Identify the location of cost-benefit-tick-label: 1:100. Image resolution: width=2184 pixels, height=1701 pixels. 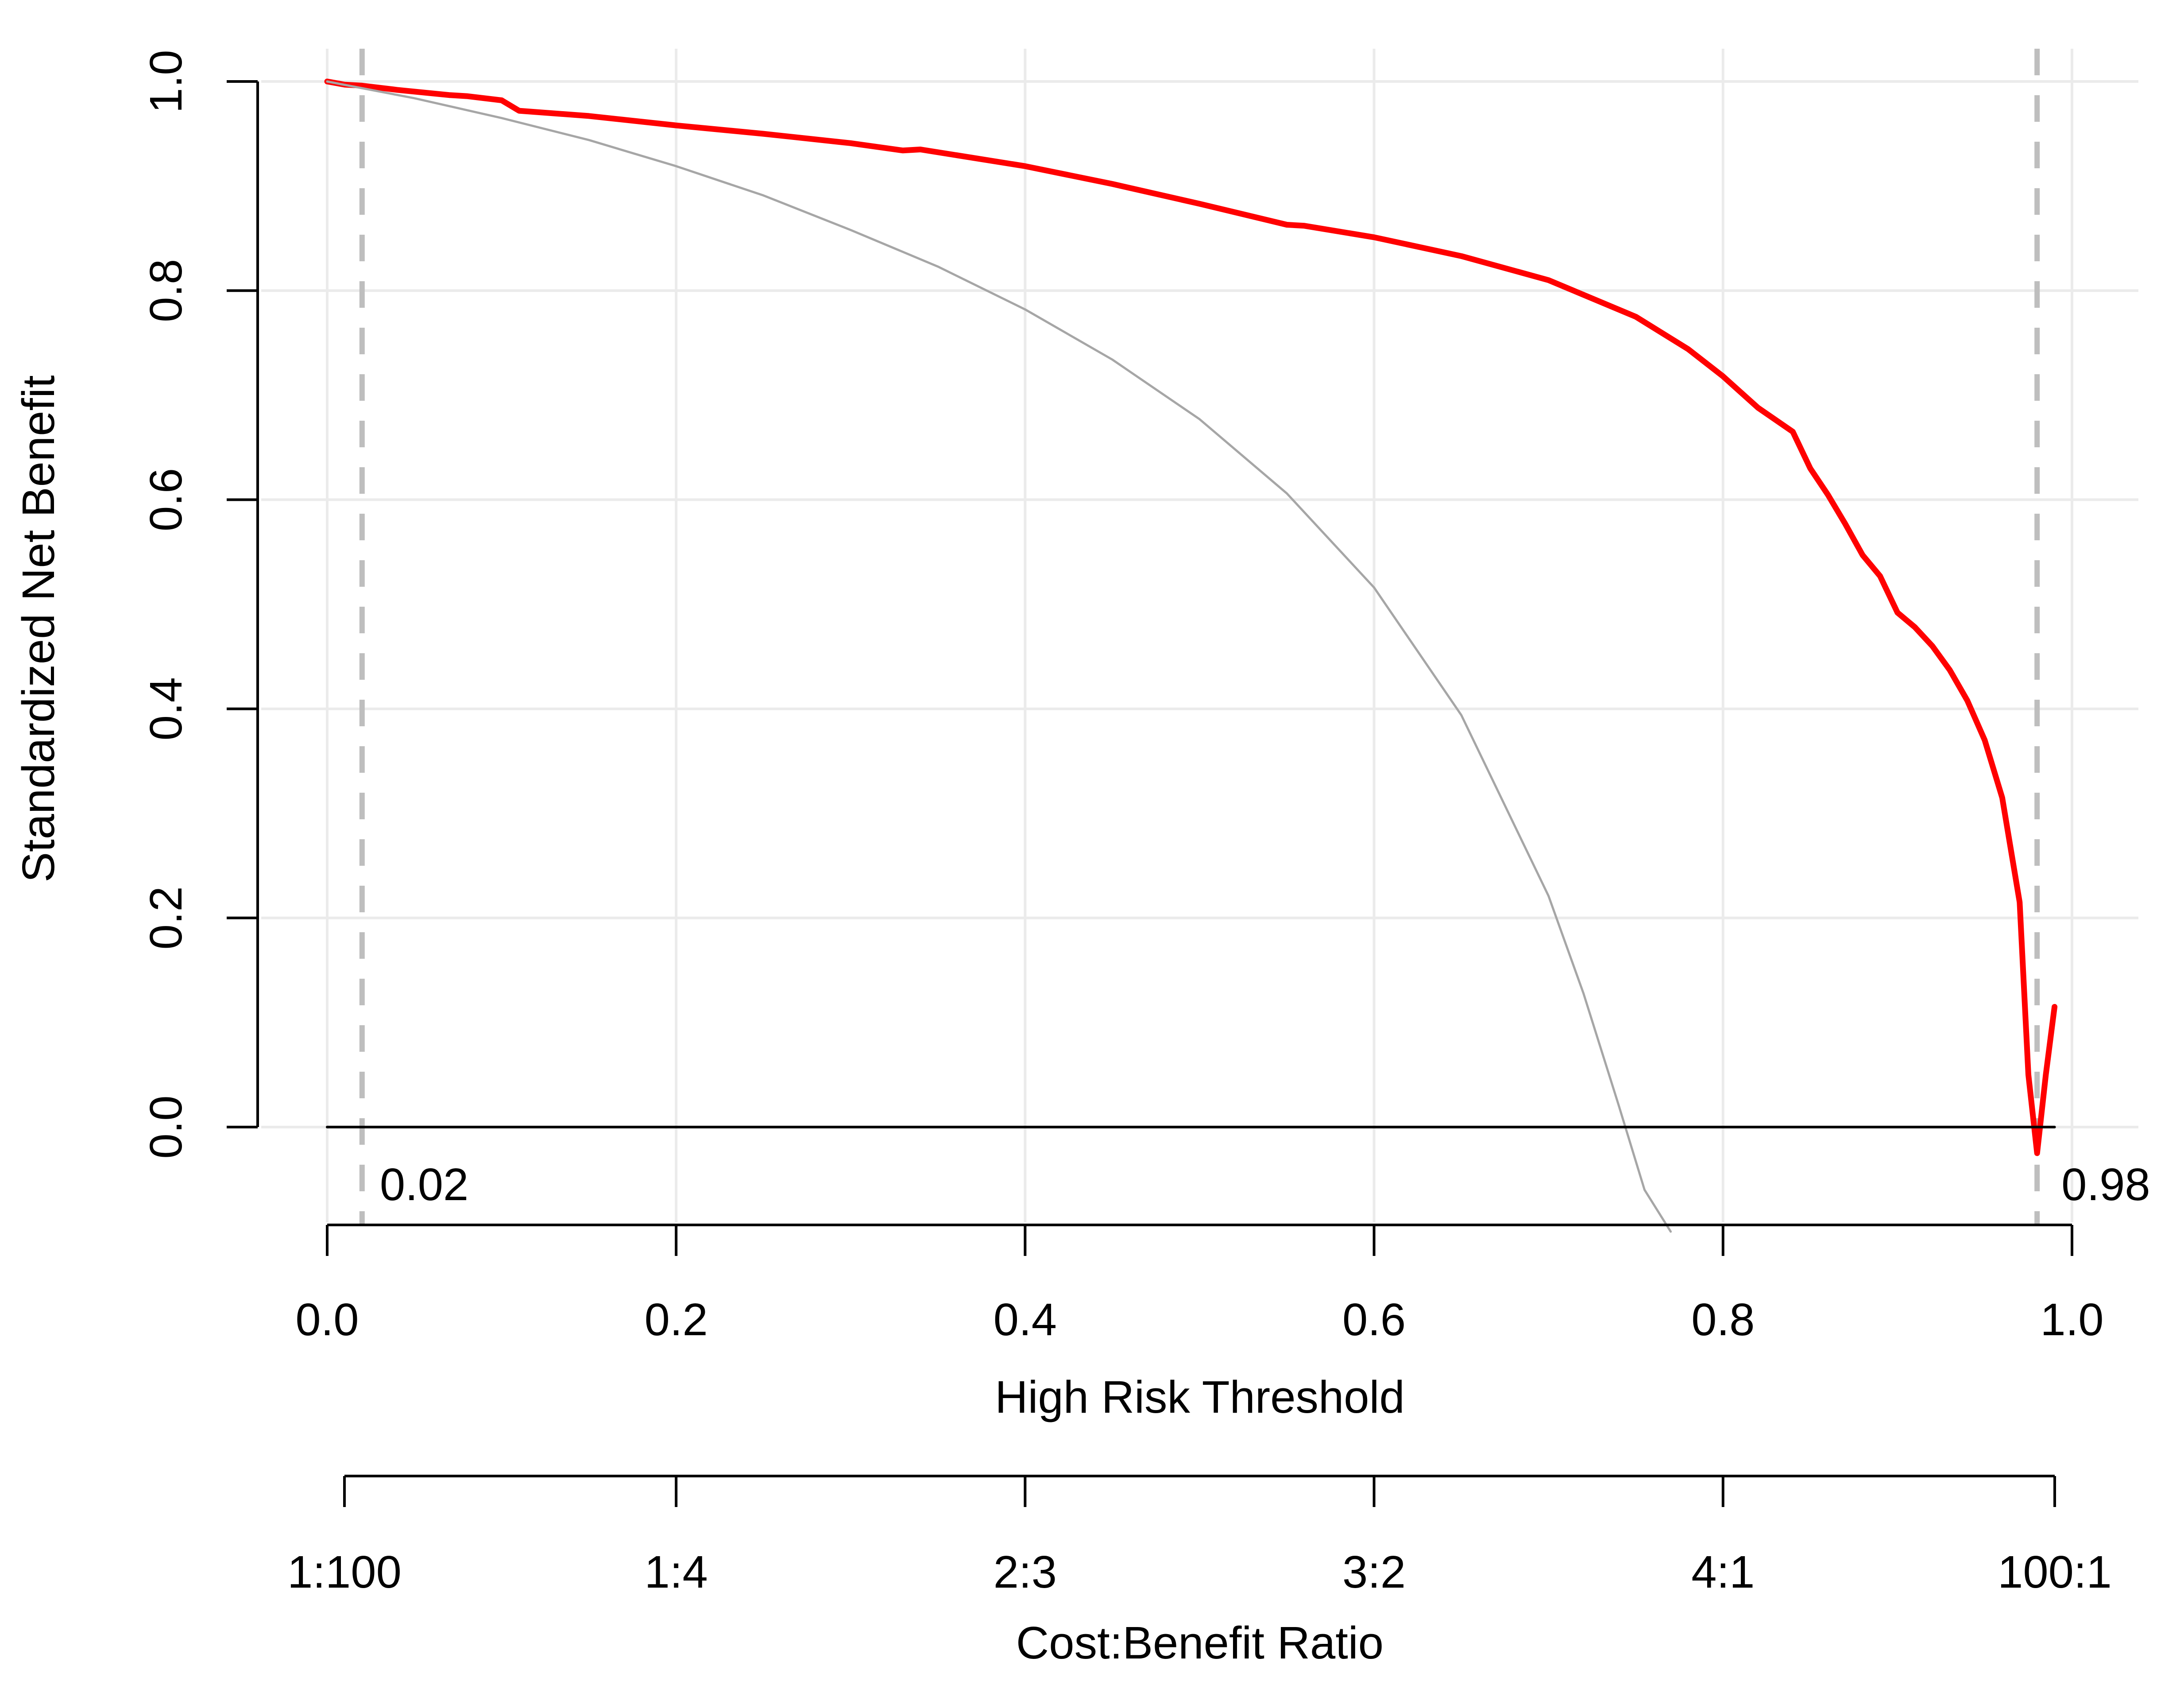
(344, 1571).